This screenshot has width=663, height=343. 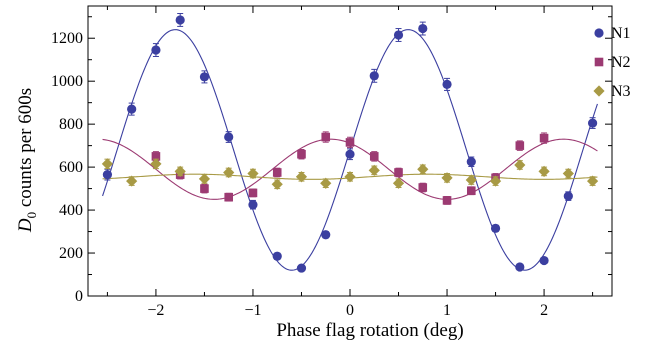 I want to click on x-tick-label: −1, so click(x=252, y=310).